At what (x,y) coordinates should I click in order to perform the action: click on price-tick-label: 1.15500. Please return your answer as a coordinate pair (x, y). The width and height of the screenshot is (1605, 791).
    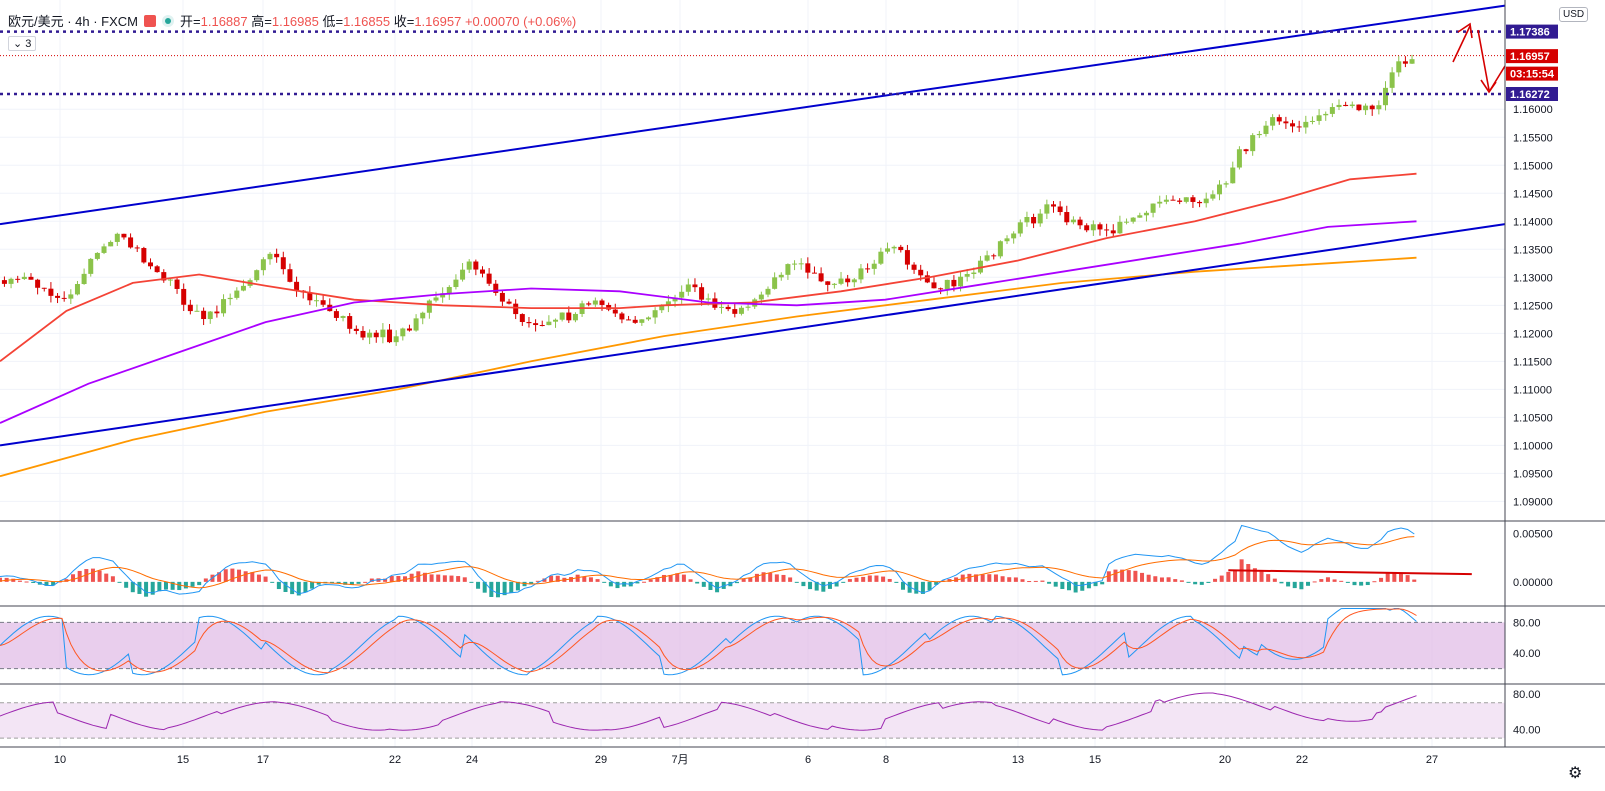
    Looking at the image, I should click on (1533, 138).